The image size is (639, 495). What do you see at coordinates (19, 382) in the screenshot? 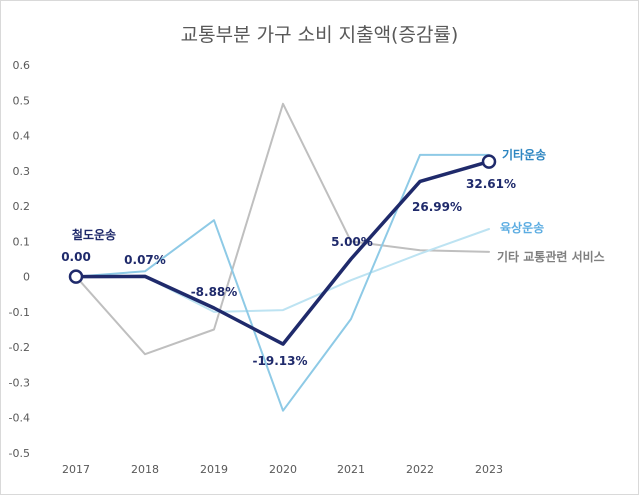
I see `y-tick-label: -0.3` at bounding box center [19, 382].